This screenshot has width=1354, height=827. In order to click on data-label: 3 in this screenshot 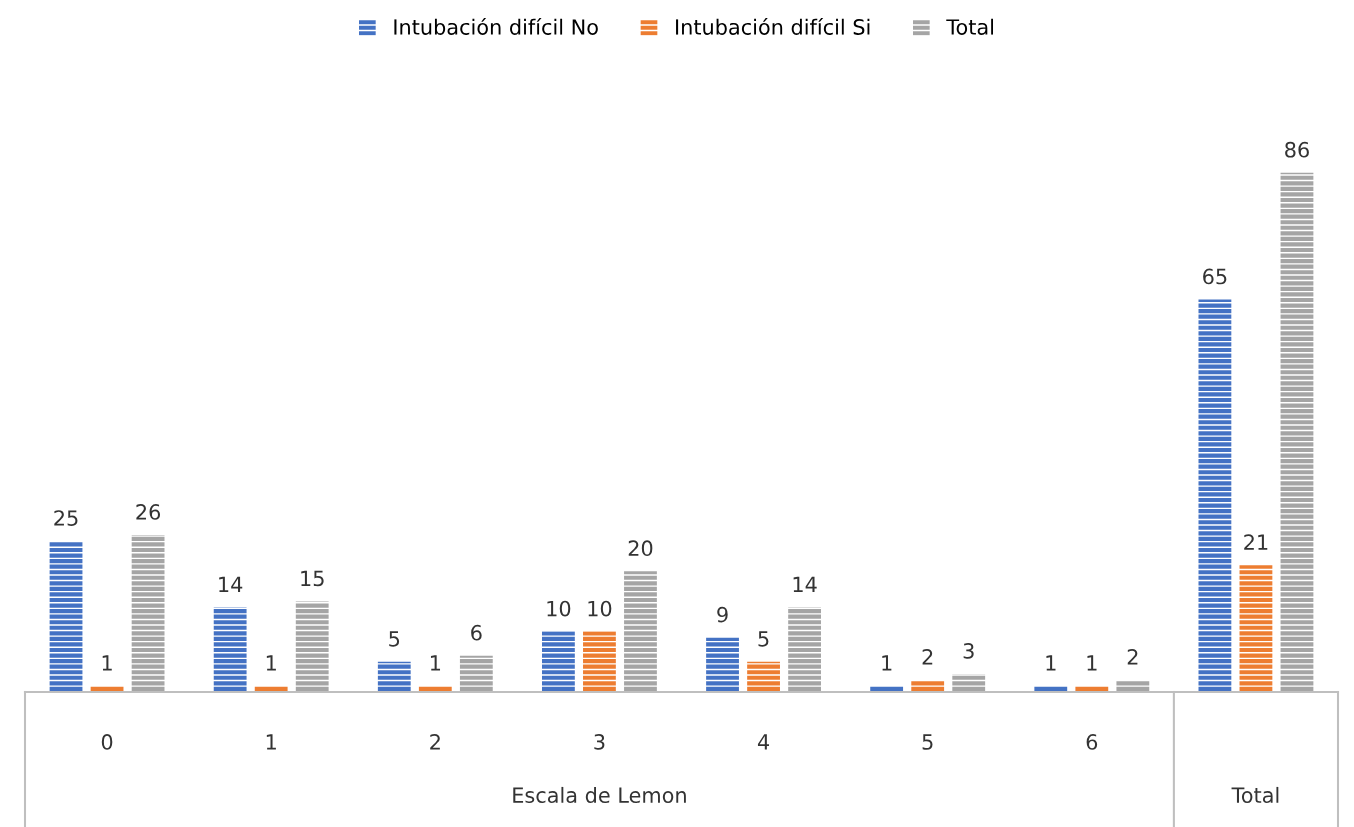, I will do `click(968, 650)`.